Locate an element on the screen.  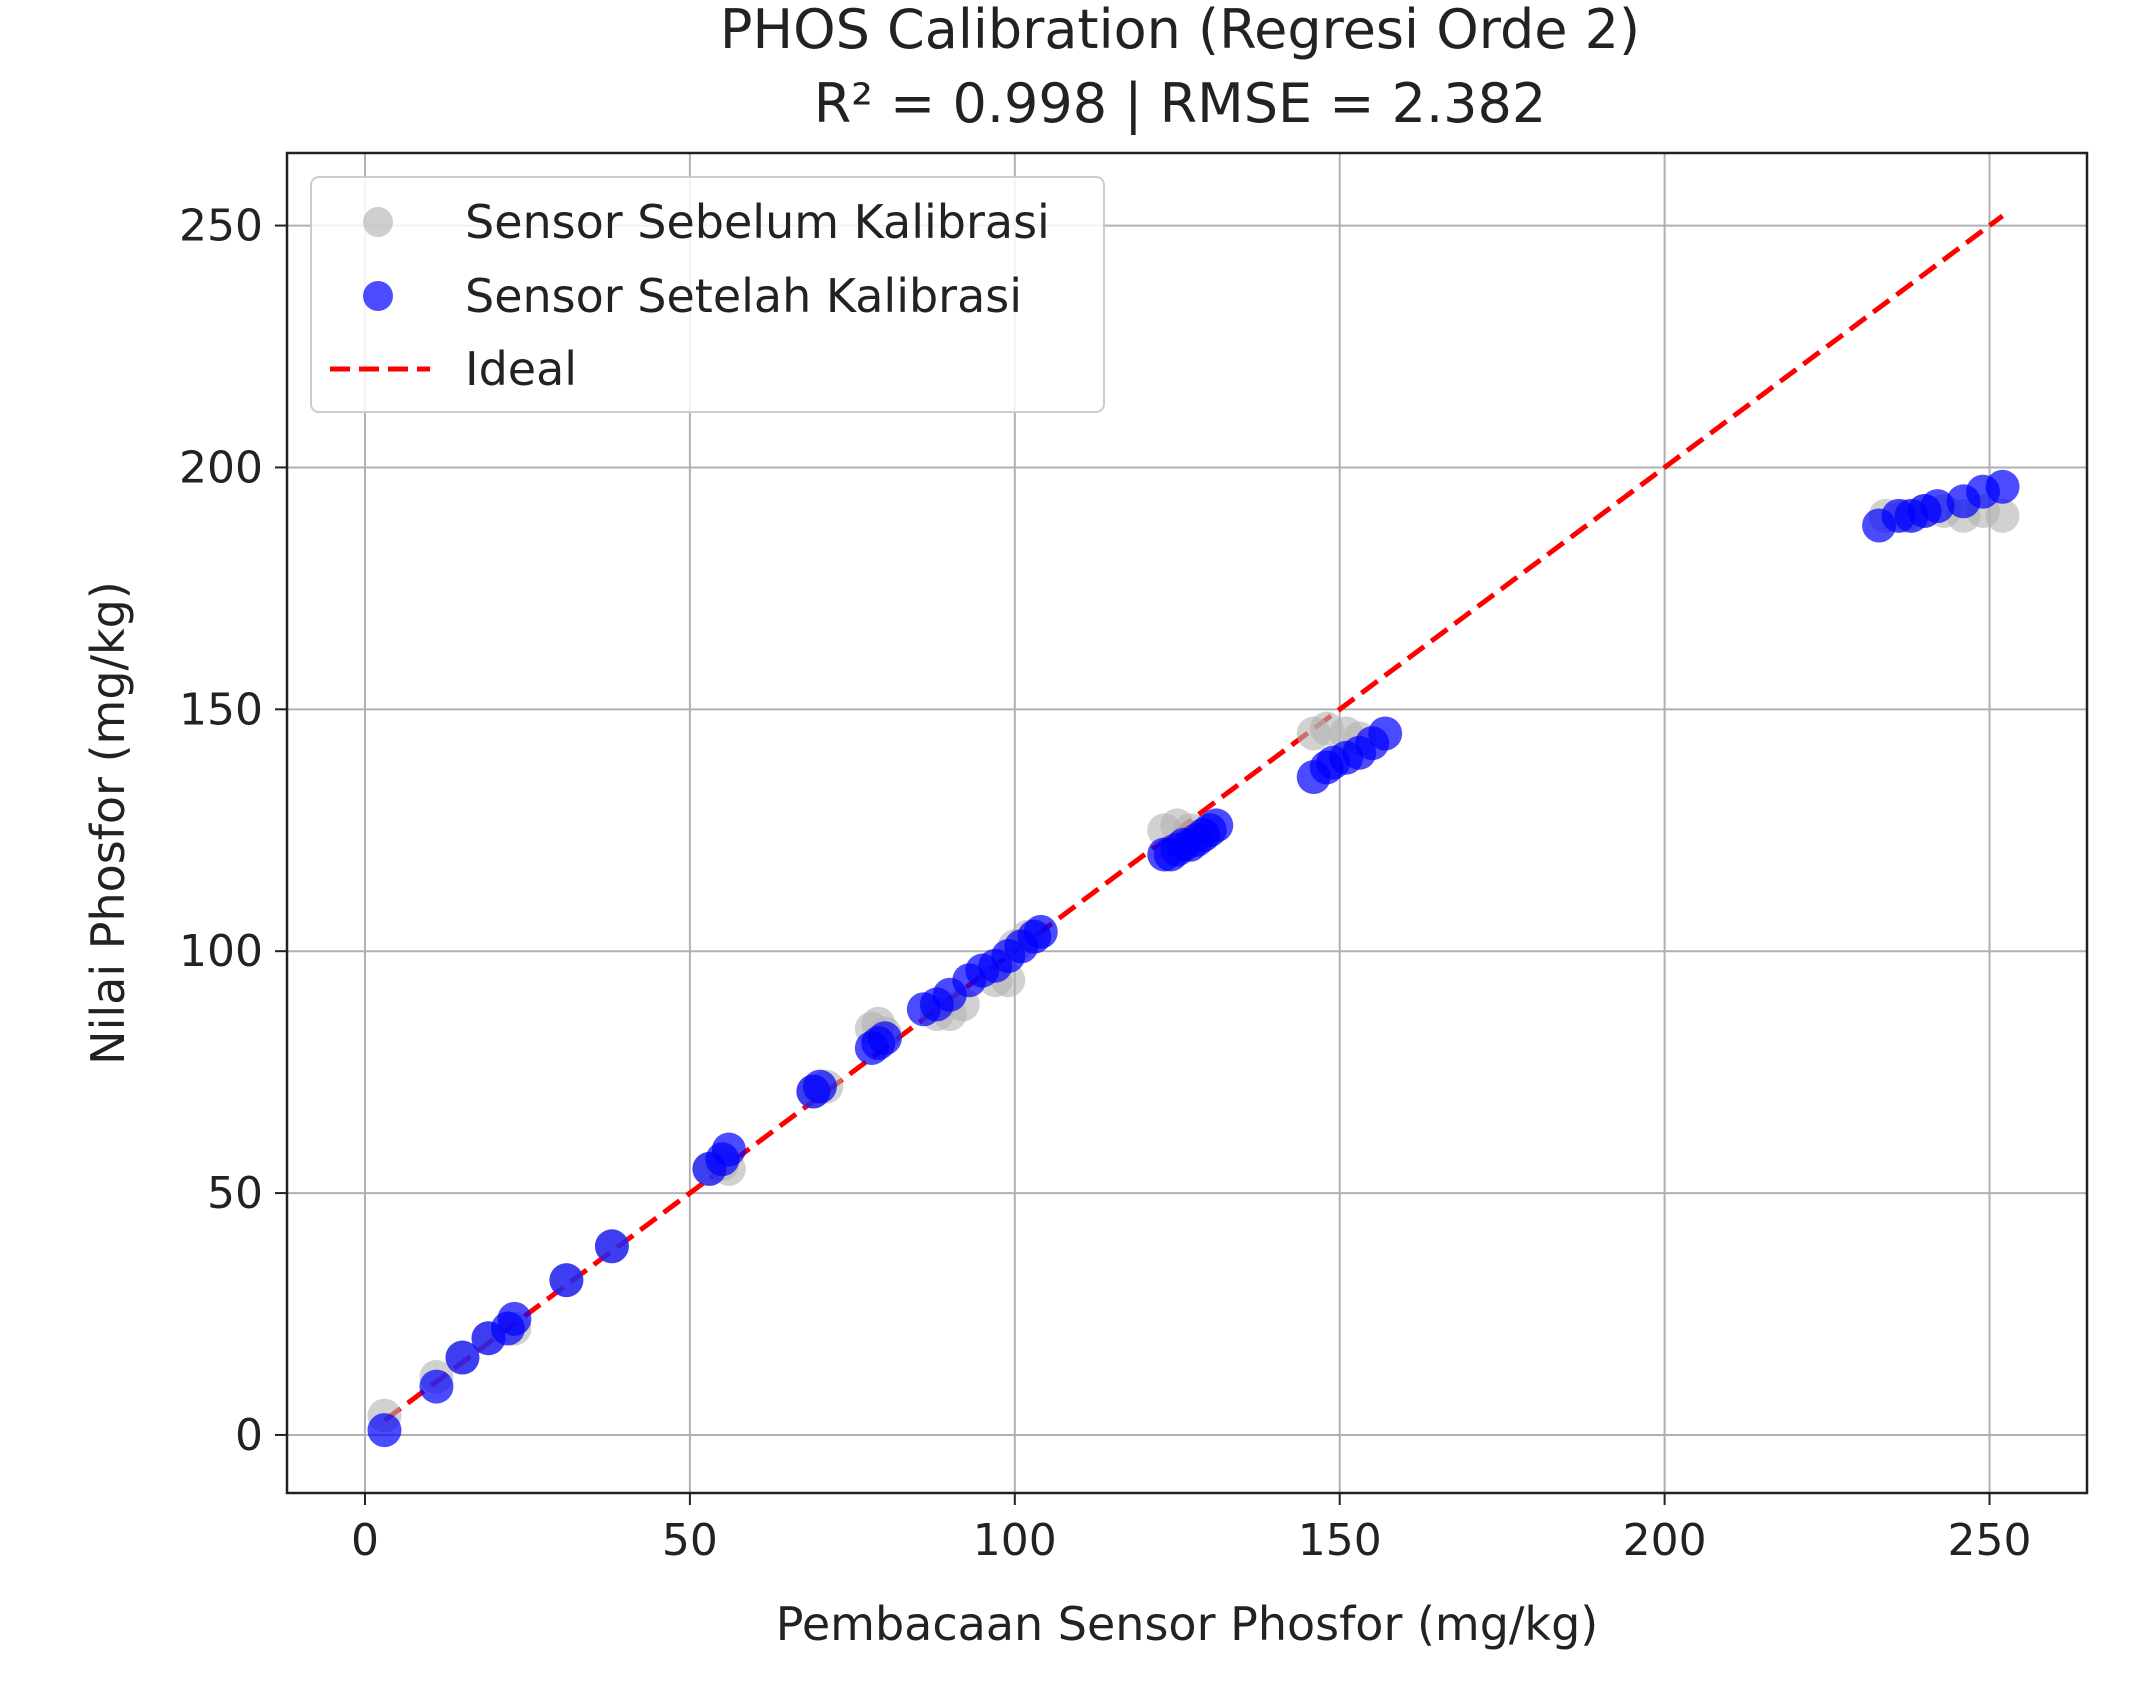
legend-box is located at coordinates (707, 294).